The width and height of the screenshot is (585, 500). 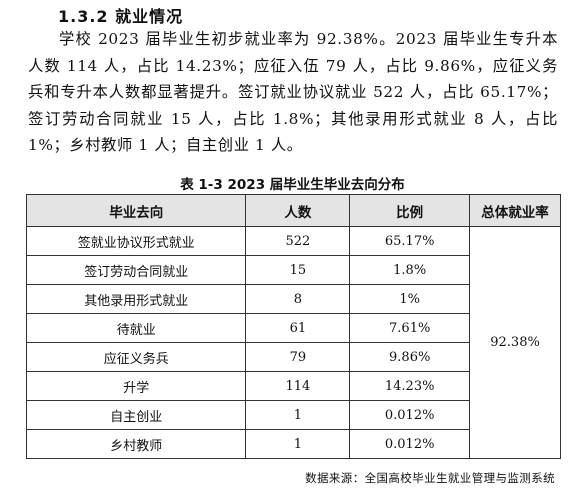 What do you see at coordinates (136, 386) in the screenshot?
I see `cell-destination: 升学` at bounding box center [136, 386].